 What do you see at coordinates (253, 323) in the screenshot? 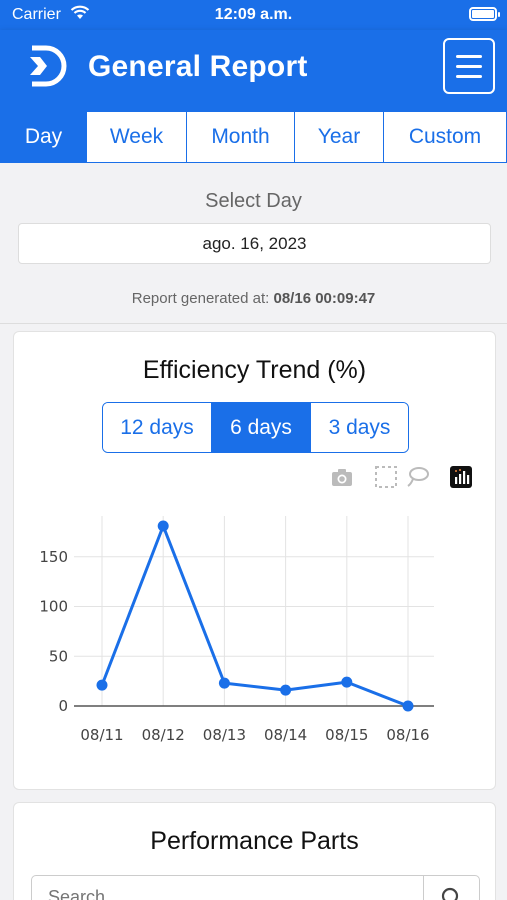
I see `divider` at bounding box center [253, 323].